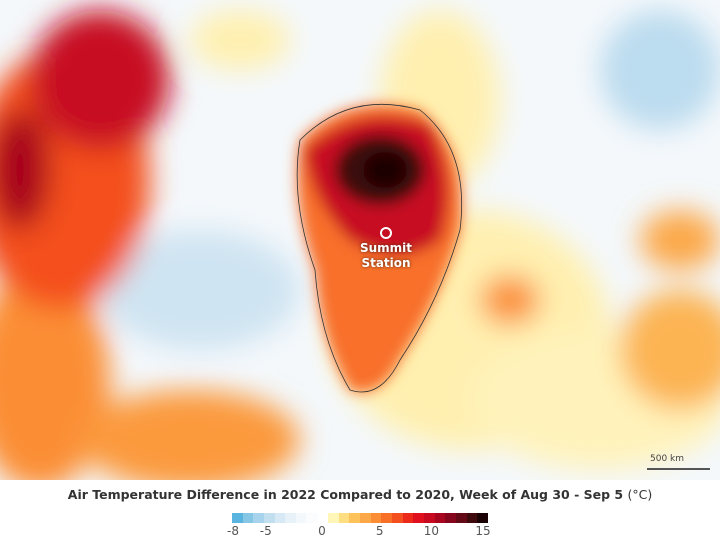  What do you see at coordinates (322, 531) in the screenshot?
I see `legend-tick-label: 0` at bounding box center [322, 531].